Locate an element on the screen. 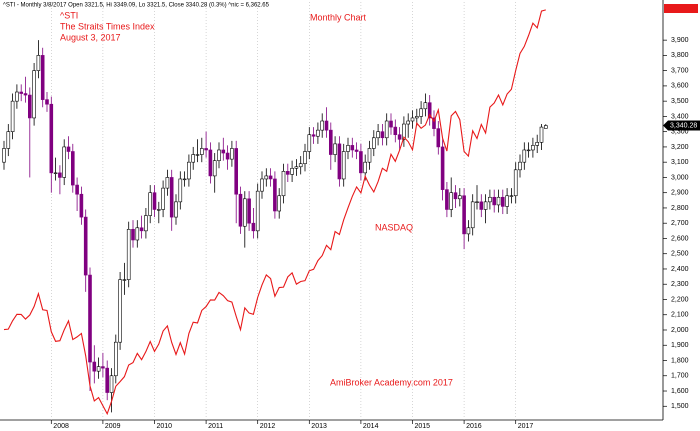 The width and height of the screenshot is (700, 431). y-tick-label: 3,300 is located at coordinates (680, 132).